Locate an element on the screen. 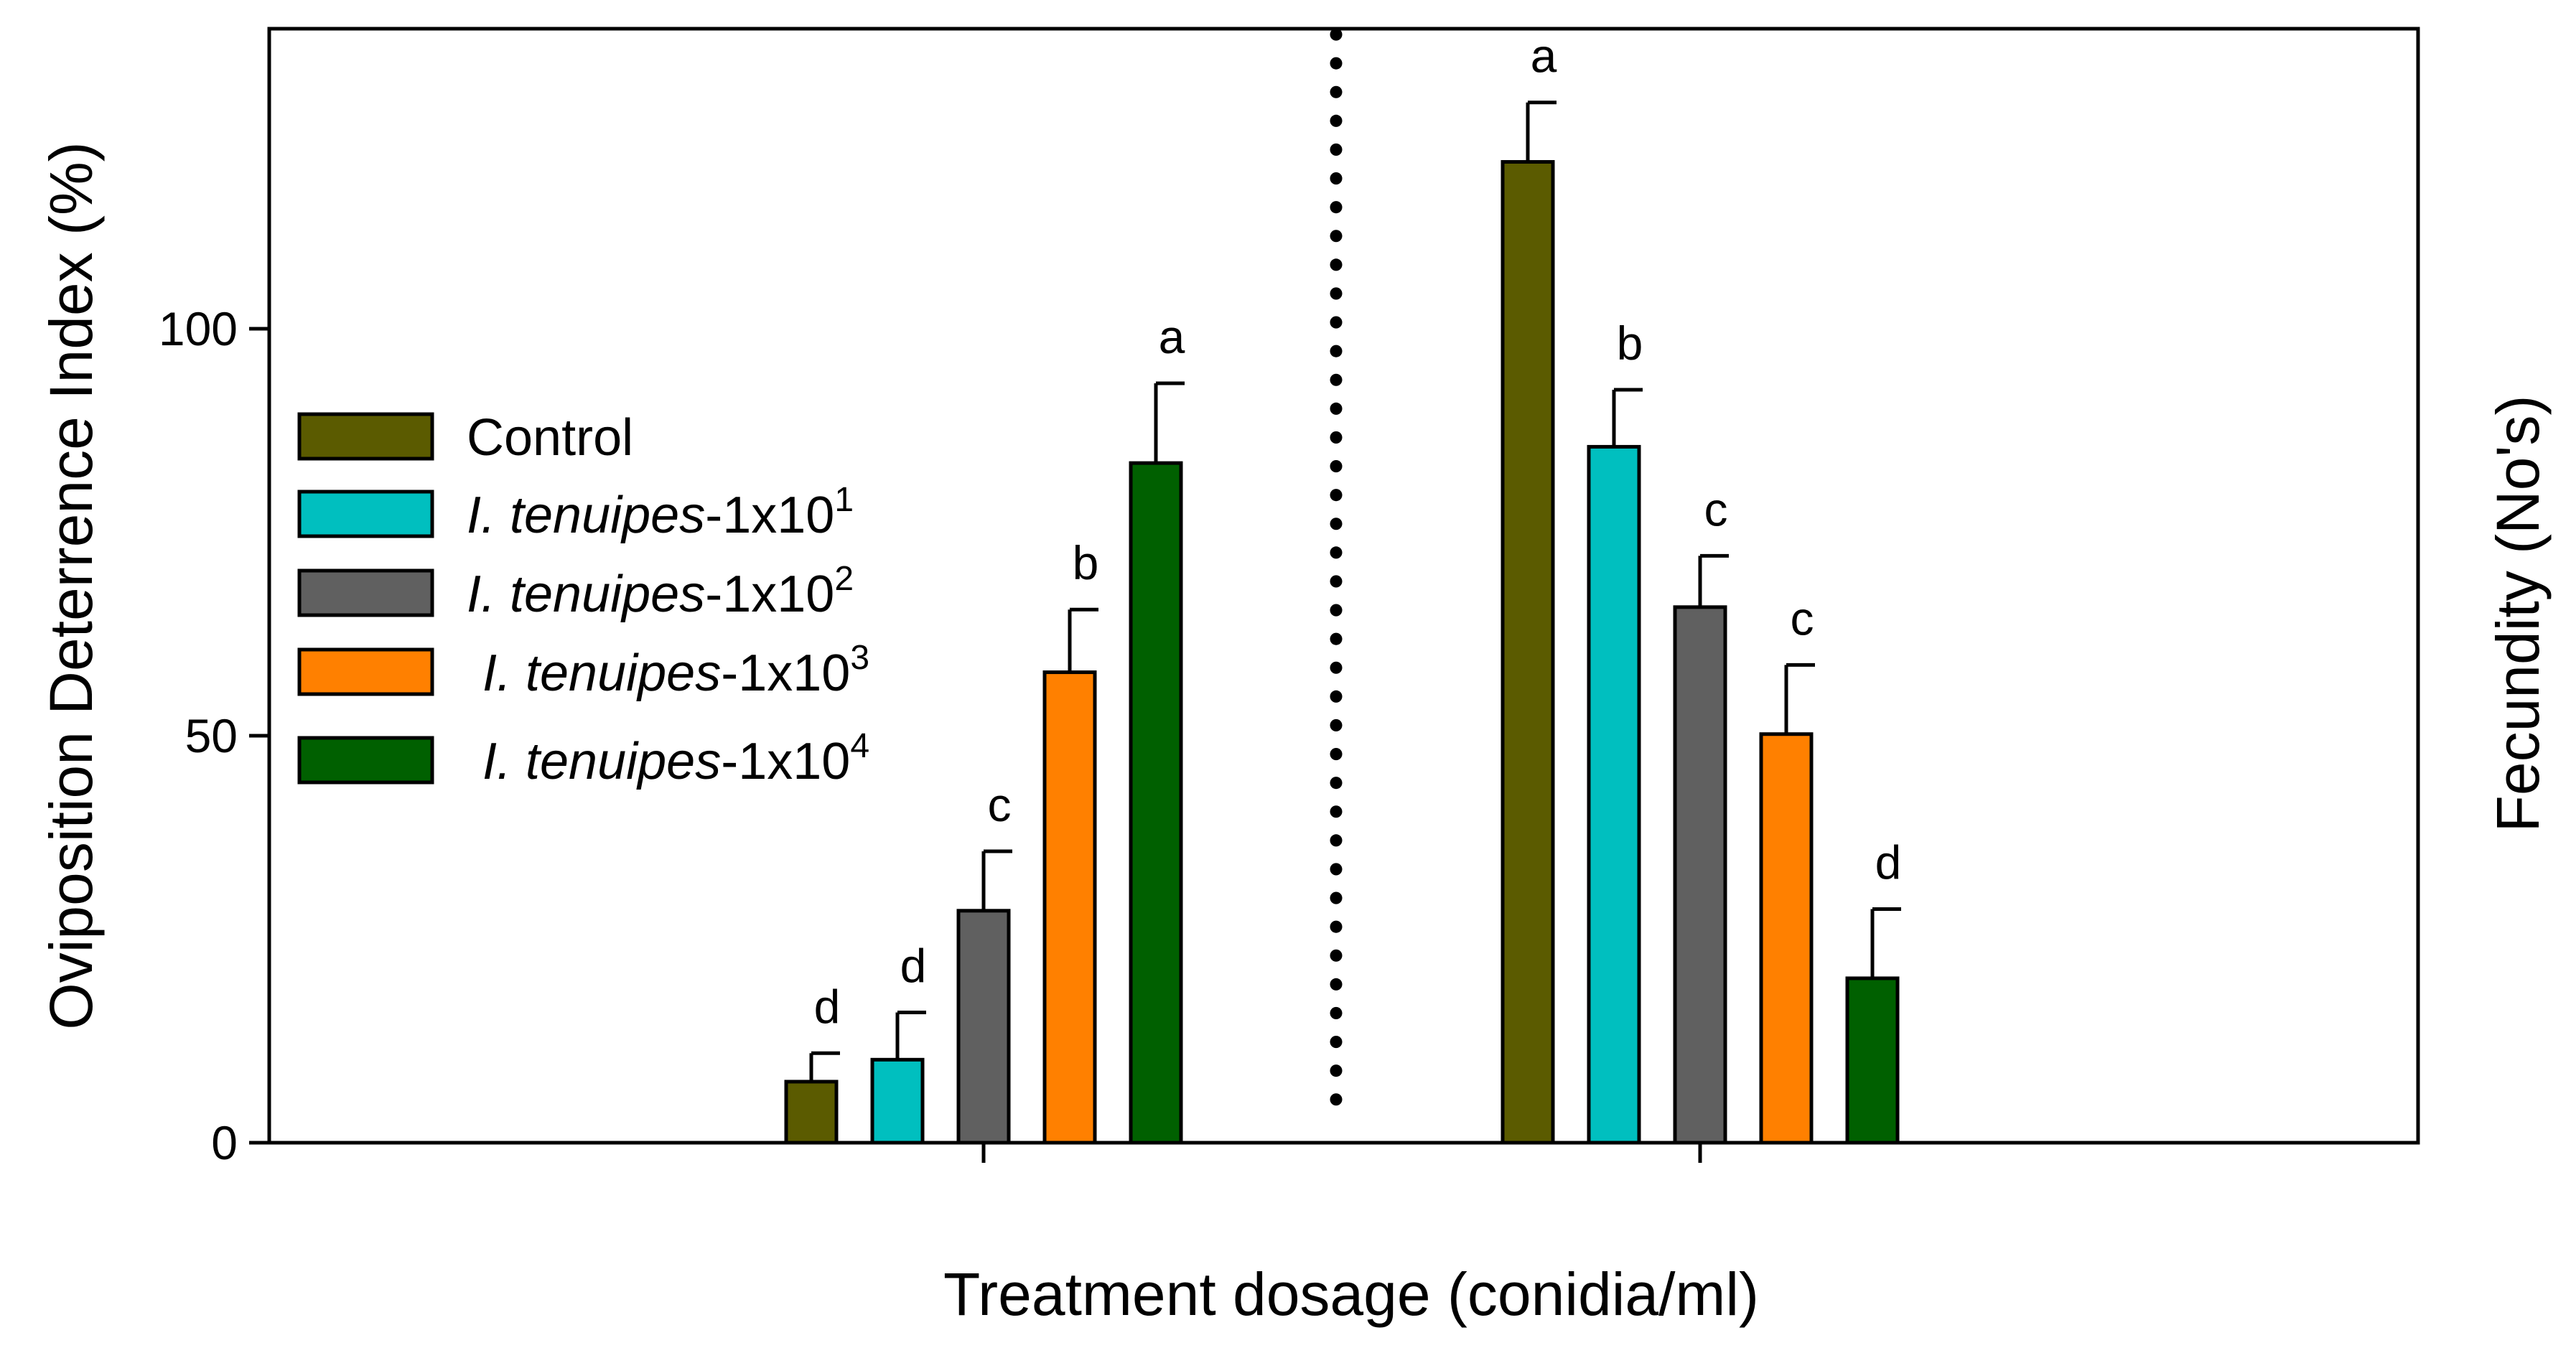 Image resolution: width=2576 pixels, height=1348 pixels. bar-group-1: d d c b a is located at coordinates (984, 727).